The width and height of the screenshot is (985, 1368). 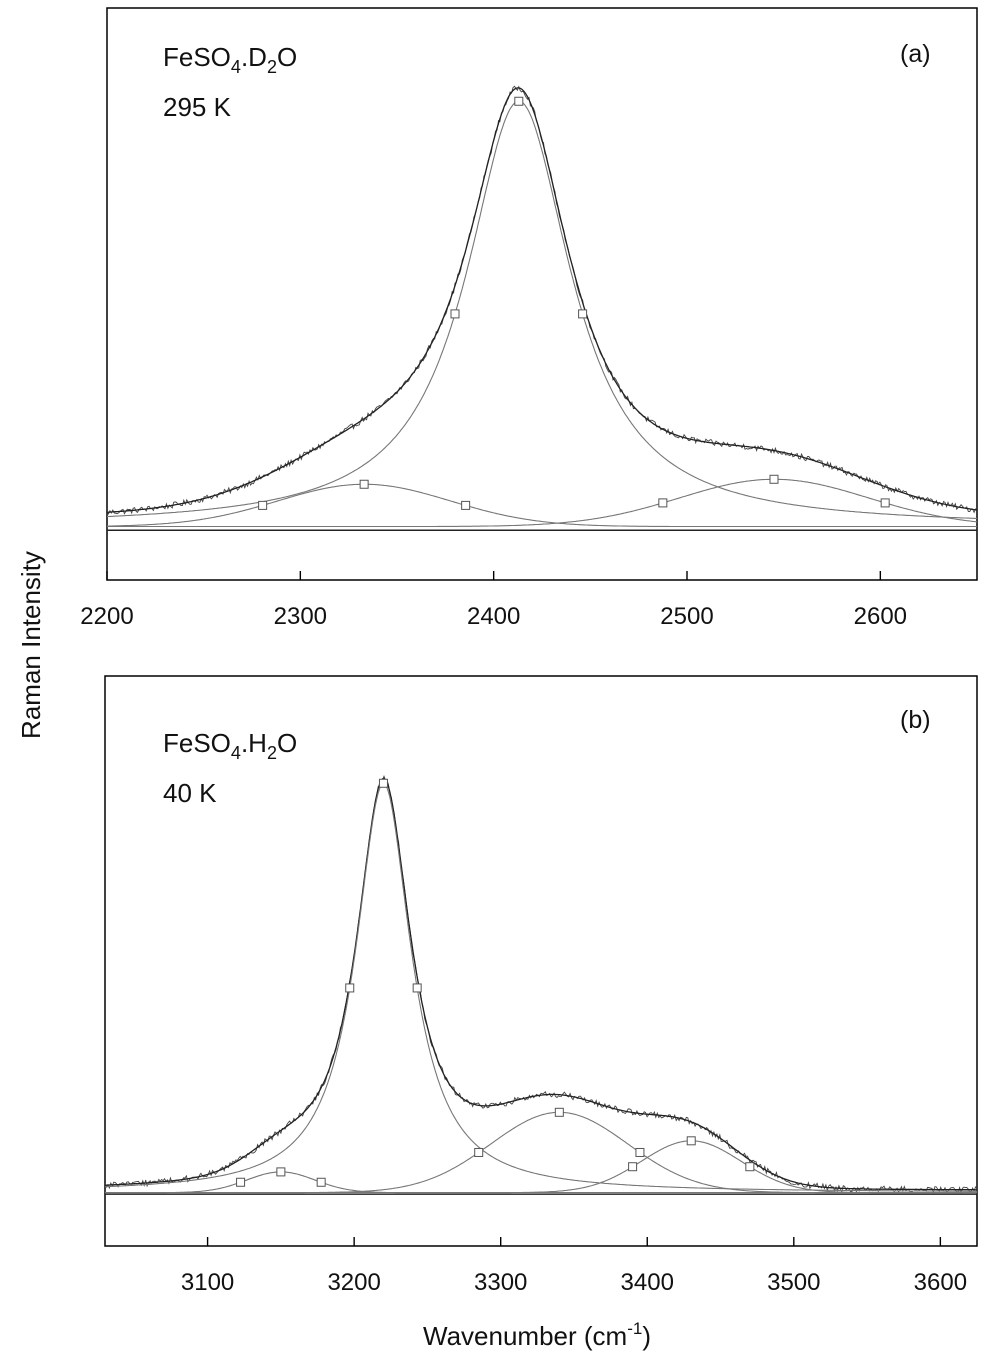 What do you see at coordinates (686, 616) in the screenshot?
I see `panel-a-x-tick-label: 2500` at bounding box center [686, 616].